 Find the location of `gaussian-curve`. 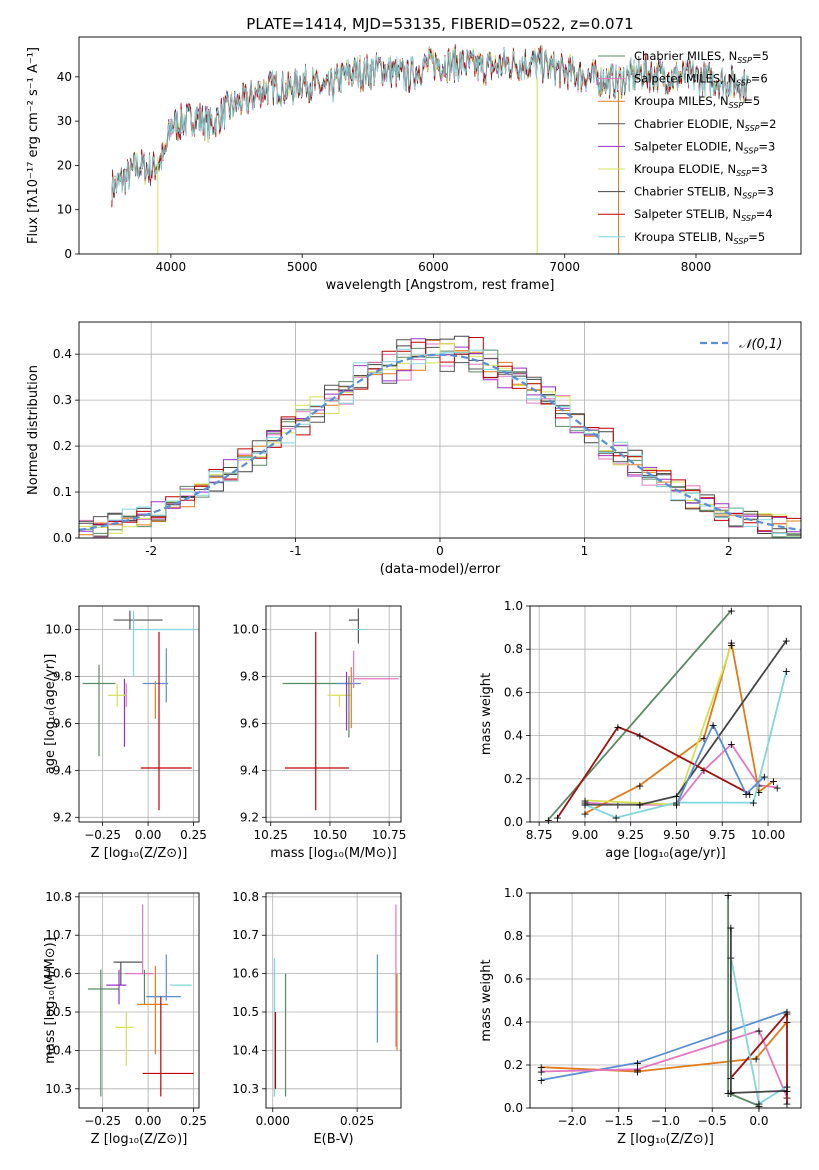

gaussian-curve is located at coordinates (440, 442).